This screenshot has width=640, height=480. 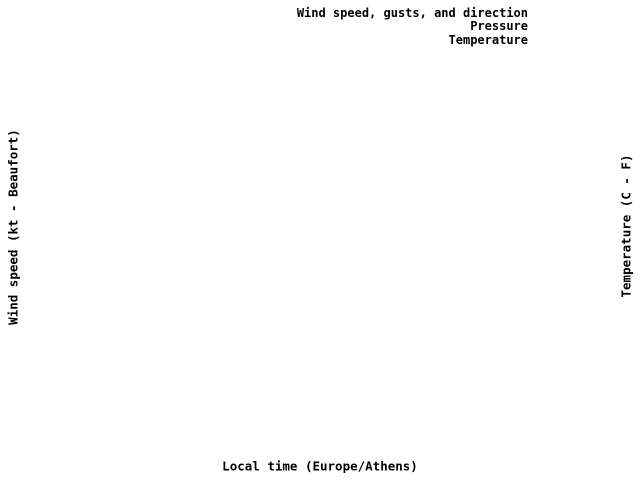 What do you see at coordinates (626, 226) in the screenshot?
I see `right-axis-title: Temperature (C - F)` at bounding box center [626, 226].